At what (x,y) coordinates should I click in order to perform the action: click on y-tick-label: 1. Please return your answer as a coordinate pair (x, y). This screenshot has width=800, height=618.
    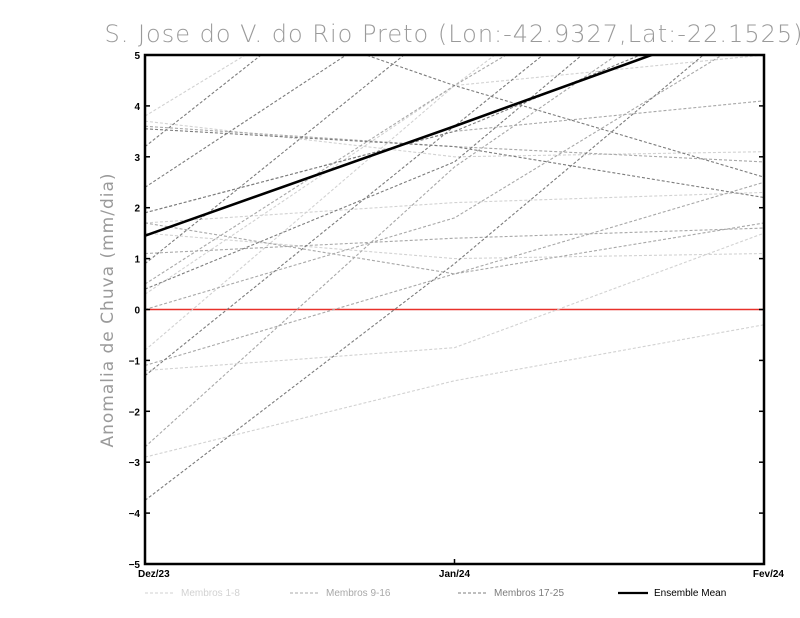
    Looking at the image, I should click on (137, 260).